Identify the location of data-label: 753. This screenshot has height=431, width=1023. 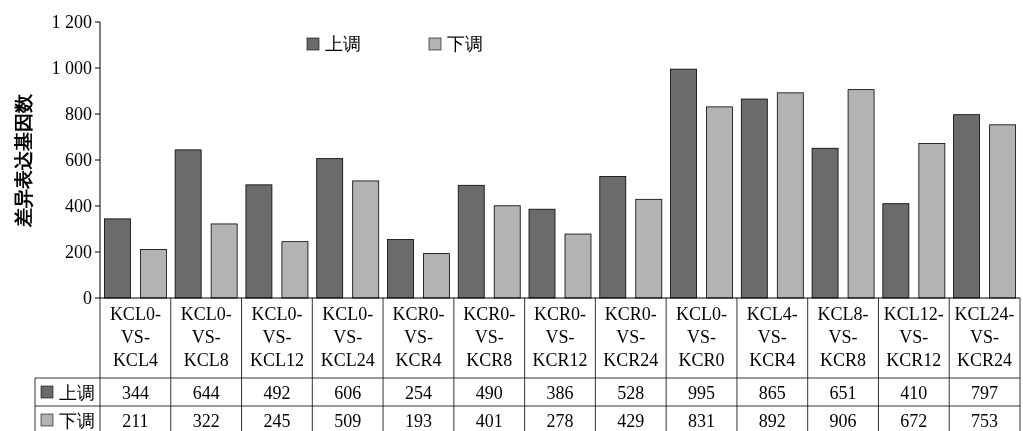
(985, 421).